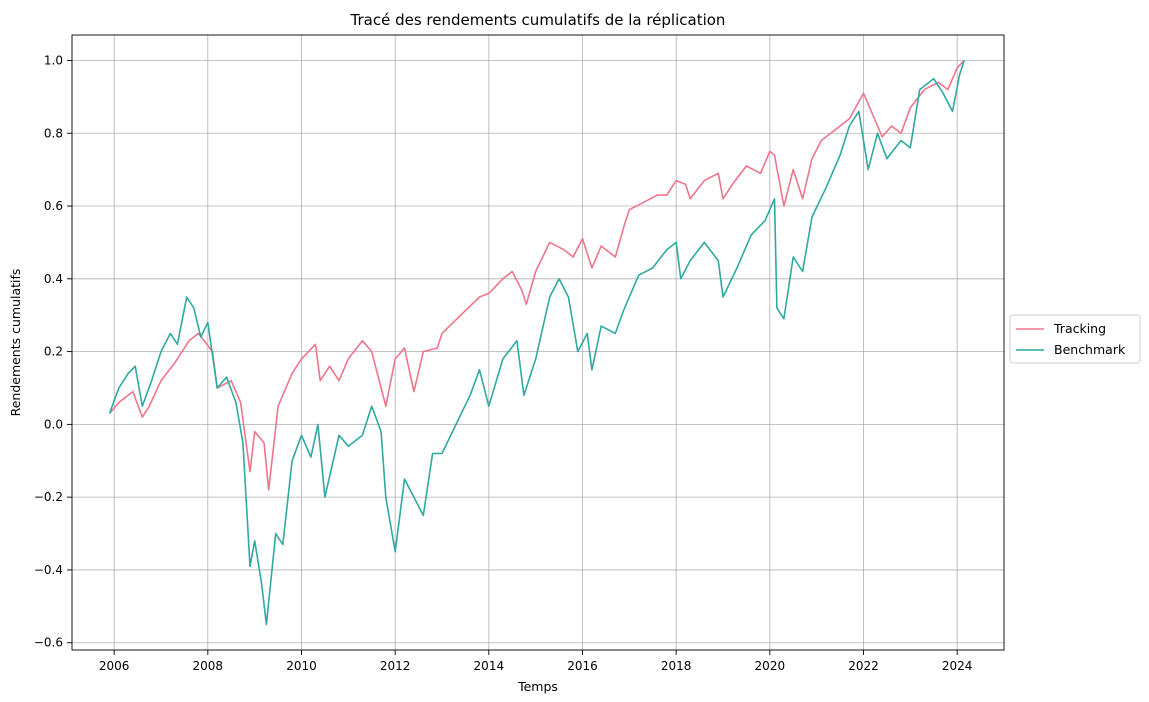  Describe the element at coordinates (863, 666) in the screenshot. I see `x-tick-label: 2022` at that location.